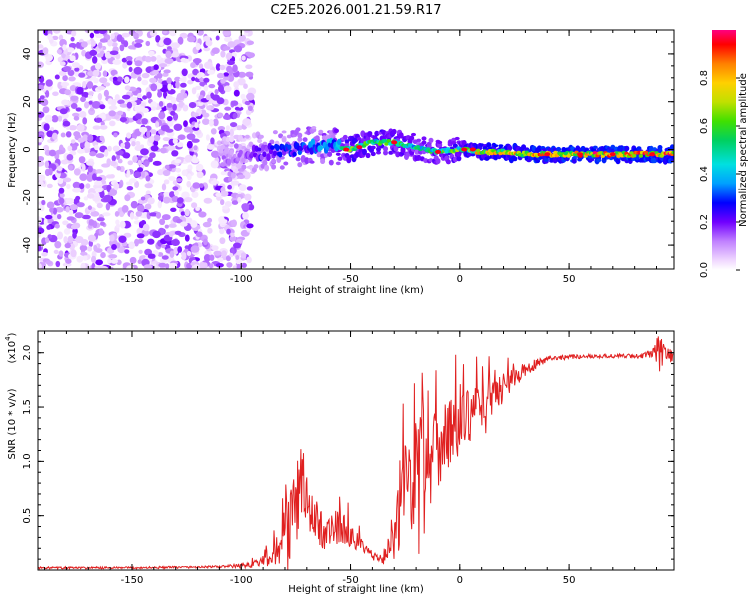  Describe the element at coordinates (27, 149) in the screenshot. I see `y-tick-label: 0` at that location.